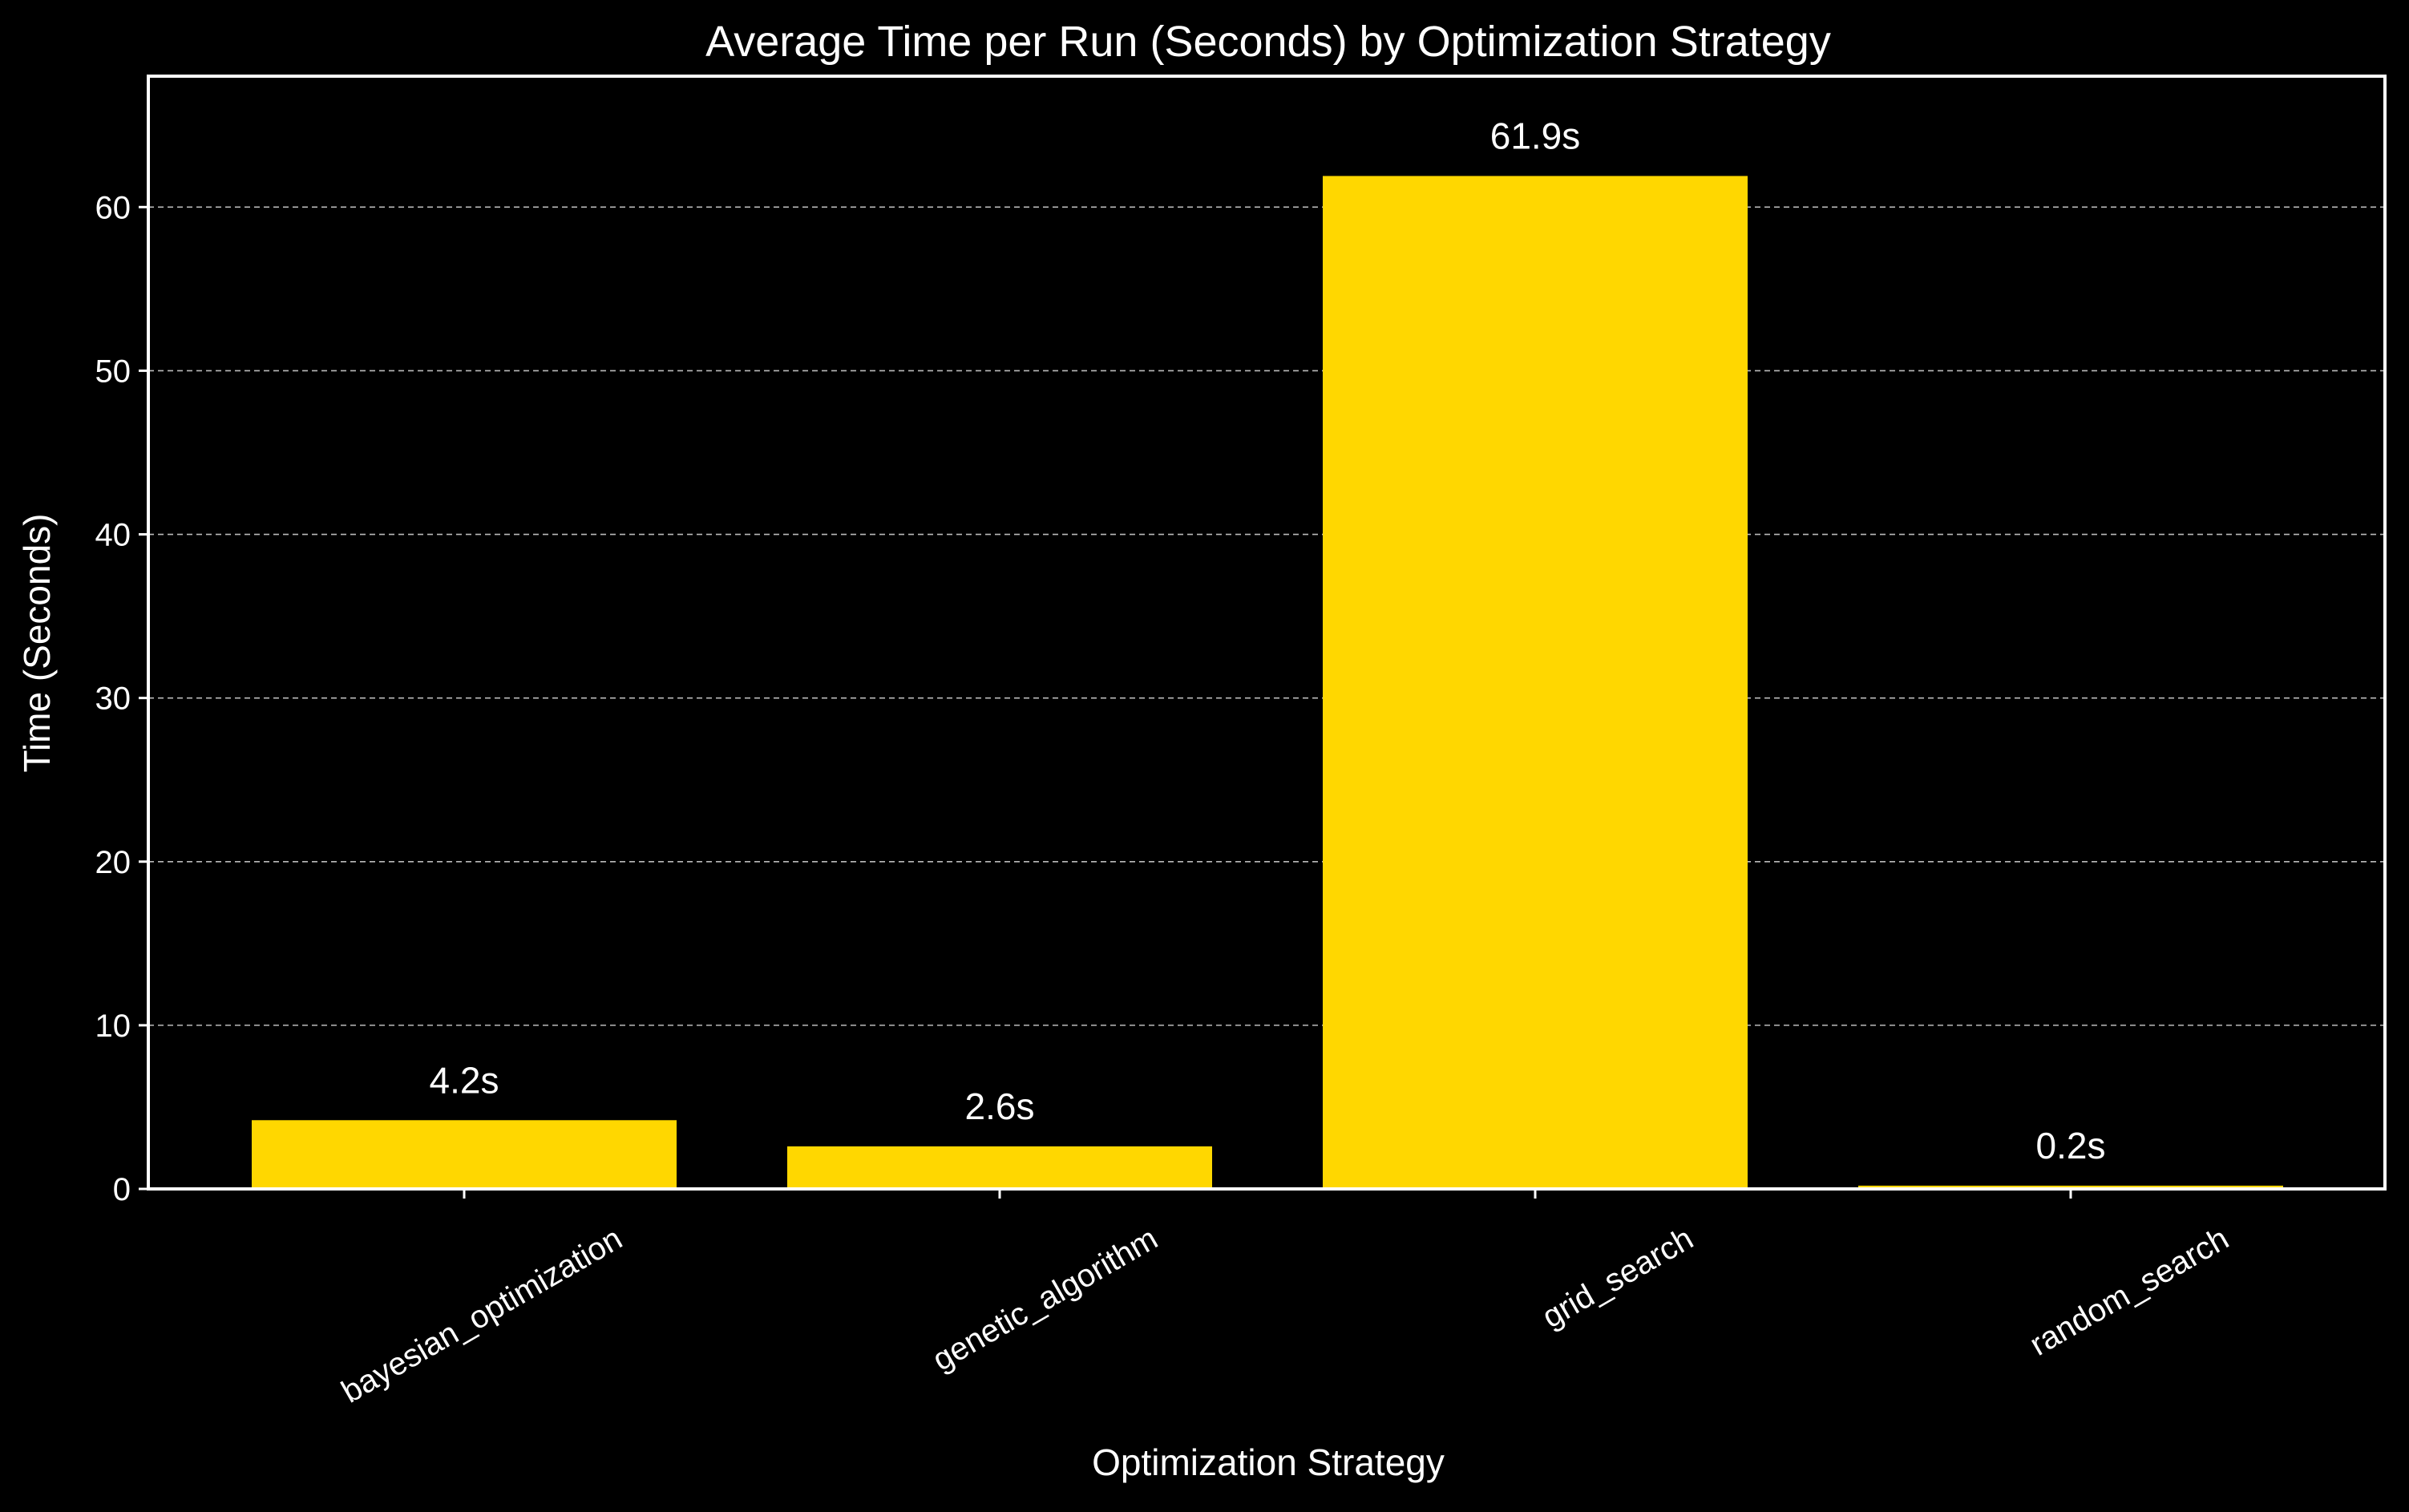 The width and height of the screenshot is (2409, 1512). What do you see at coordinates (113, 208) in the screenshot?
I see `y-tick-label: 60` at bounding box center [113, 208].